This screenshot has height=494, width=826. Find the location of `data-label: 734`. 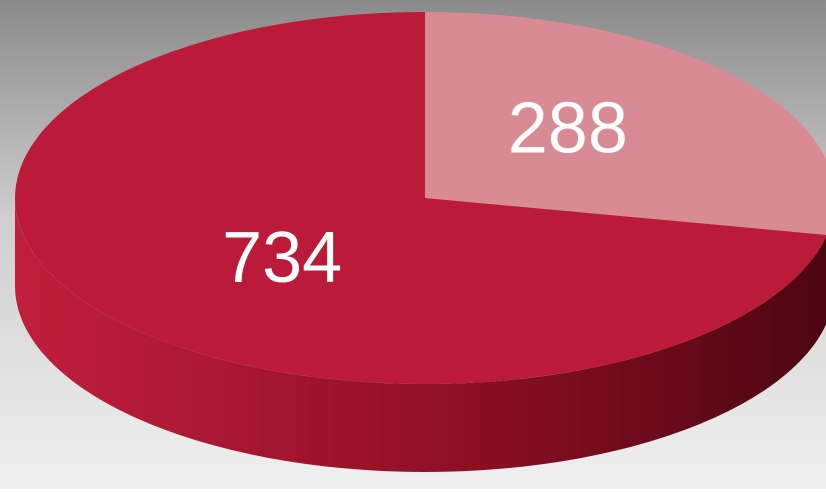

data-label: 734 is located at coordinates (282, 258).